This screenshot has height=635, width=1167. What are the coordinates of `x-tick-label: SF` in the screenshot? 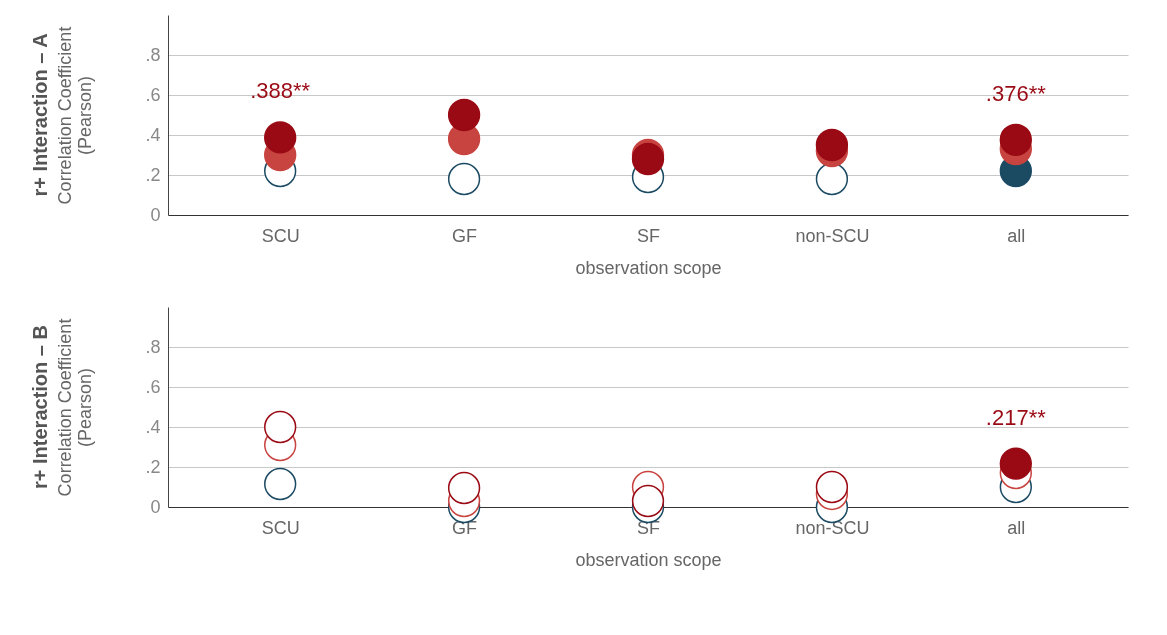 It's located at (648, 235).